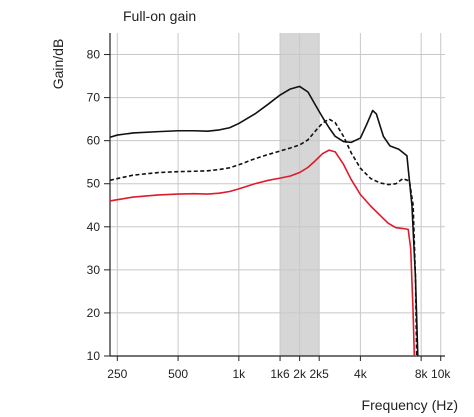 The image size is (474, 417). What do you see at coordinates (58, 64) in the screenshot?
I see `y-axis-label: Gain/dB` at bounding box center [58, 64].